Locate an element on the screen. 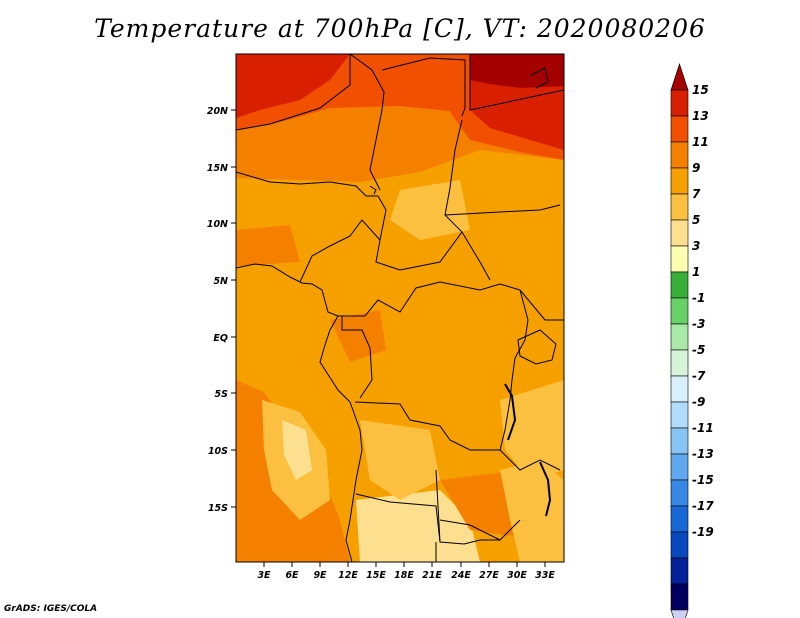 The width and height of the screenshot is (800, 618). border-uganda-kenya is located at coordinates (541, 305).